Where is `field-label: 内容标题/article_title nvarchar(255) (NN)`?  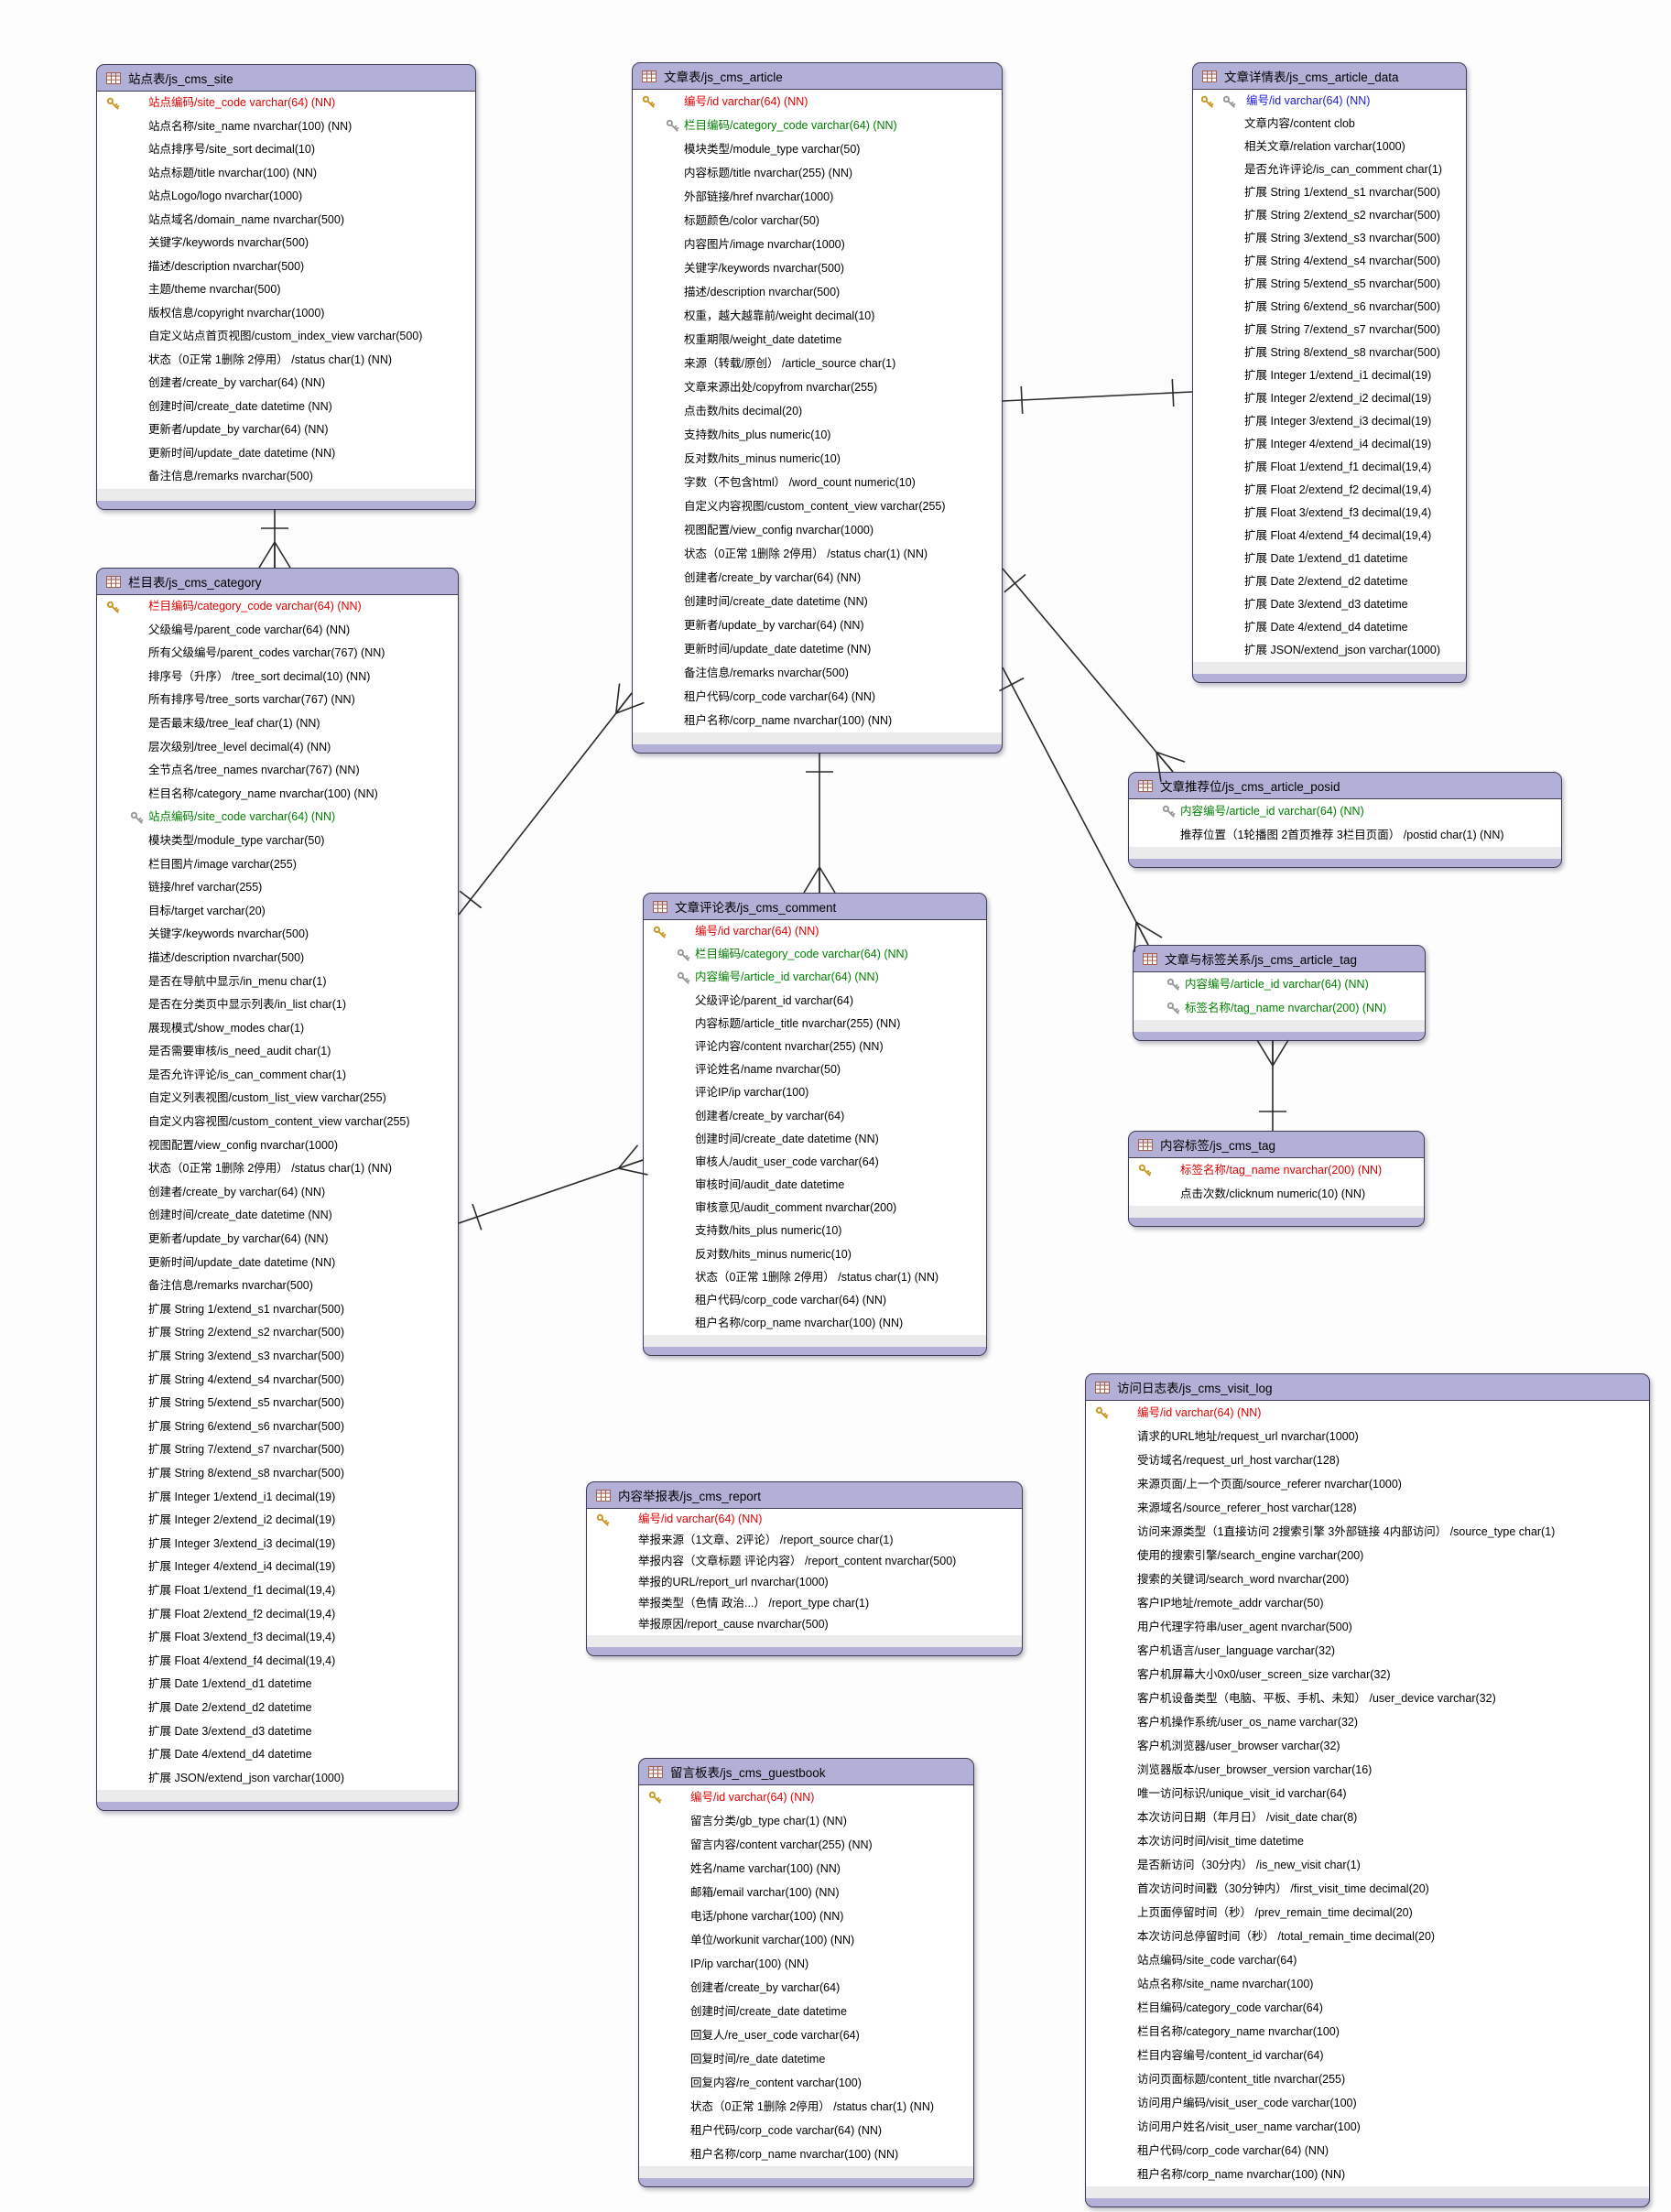
field-label: 内容标题/article_title nvarchar(255) (NN) is located at coordinates (798, 1023).